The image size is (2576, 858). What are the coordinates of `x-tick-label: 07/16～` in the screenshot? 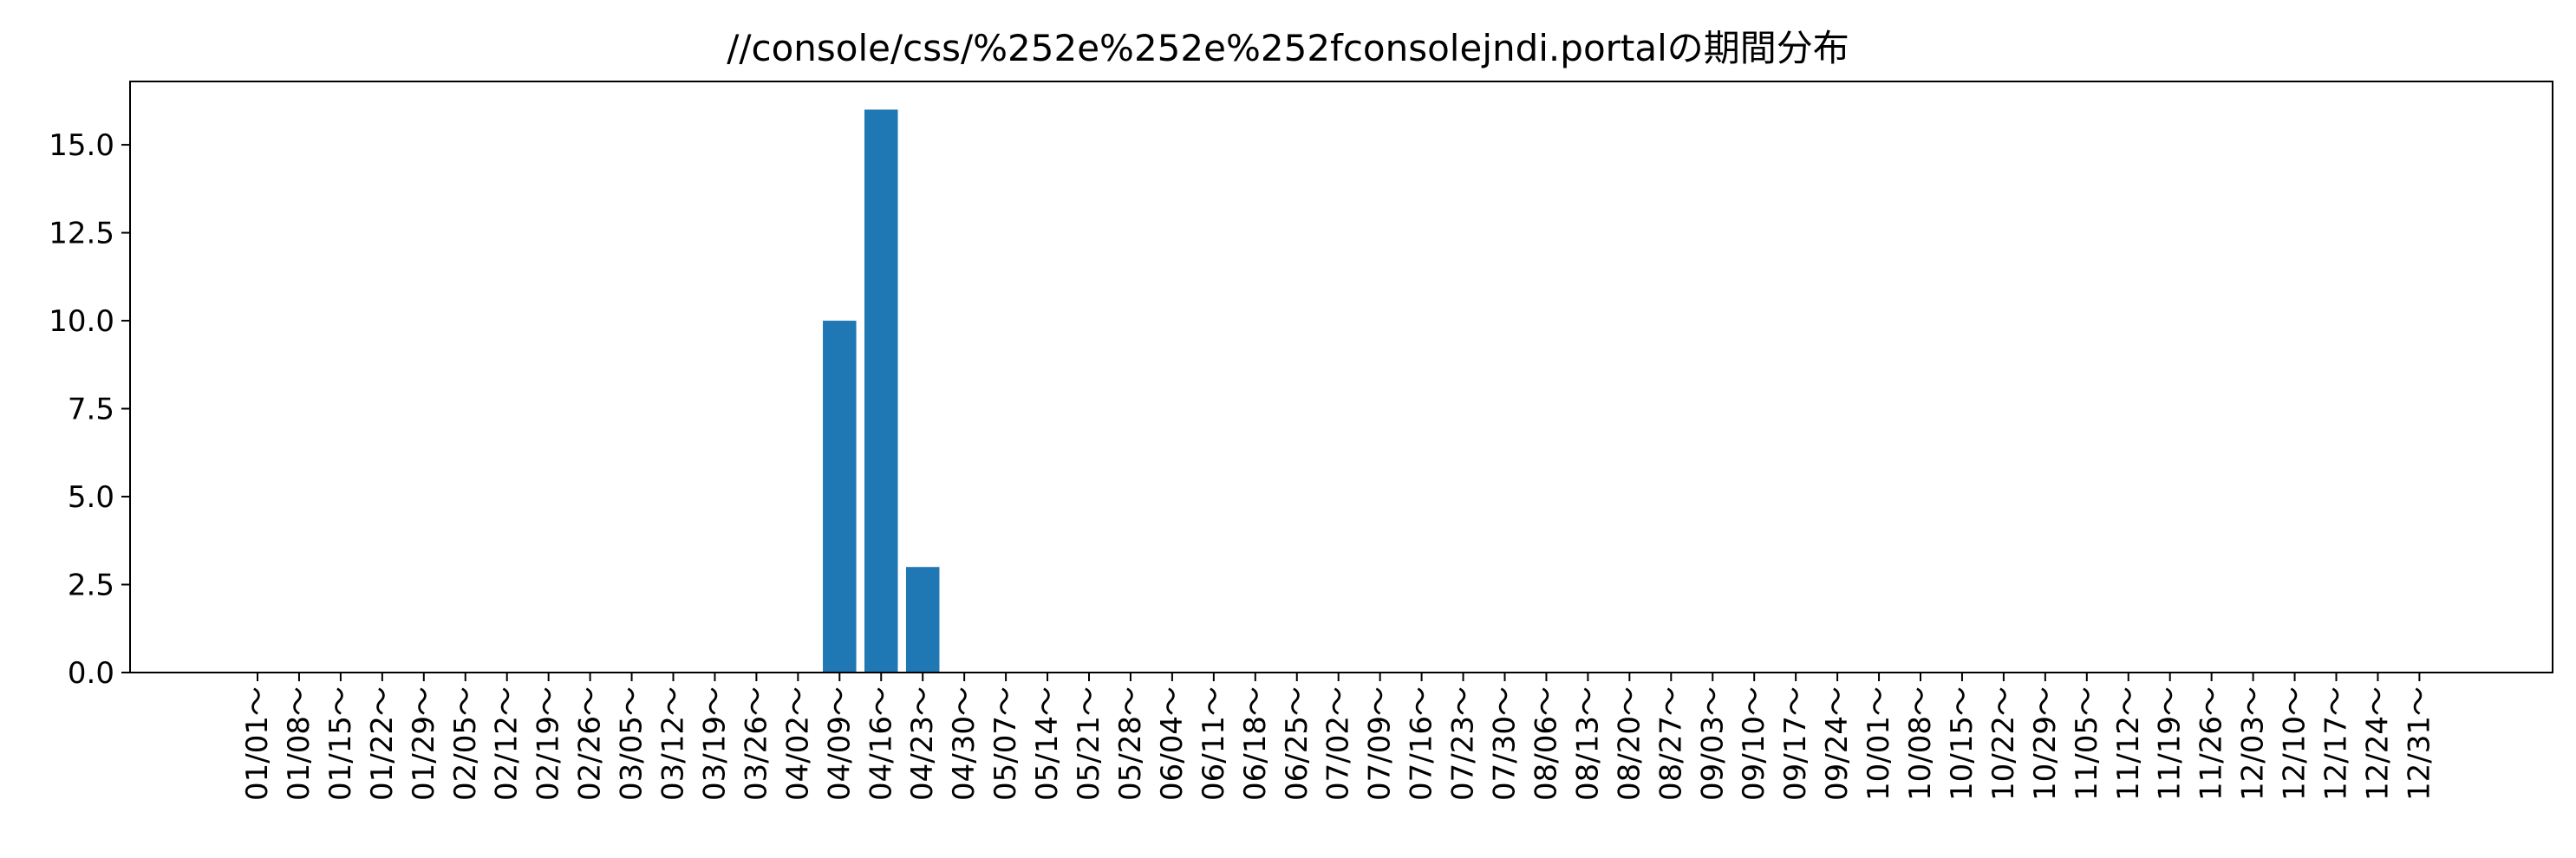 It's located at (1422, 743).